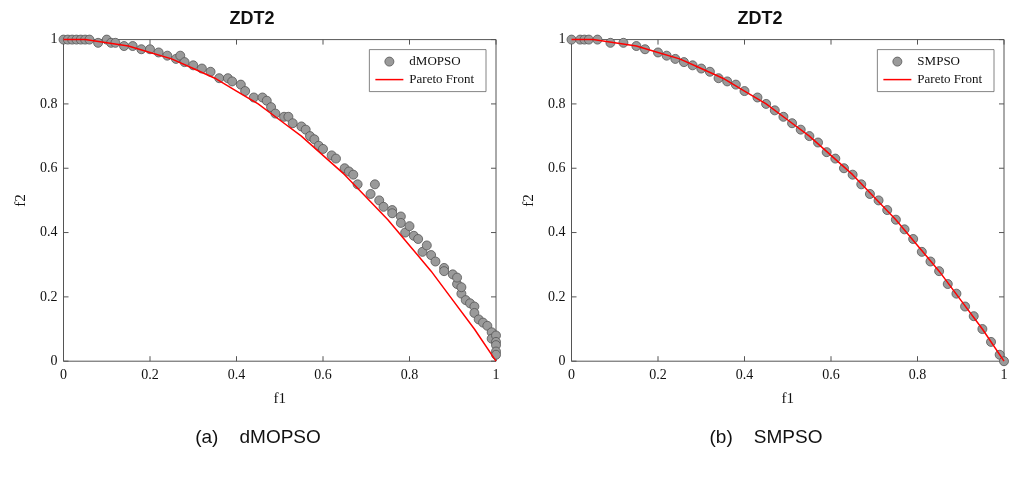 The image size is (1024, 493). I want to click on legend-label: SMPSO, so click(939, 61).